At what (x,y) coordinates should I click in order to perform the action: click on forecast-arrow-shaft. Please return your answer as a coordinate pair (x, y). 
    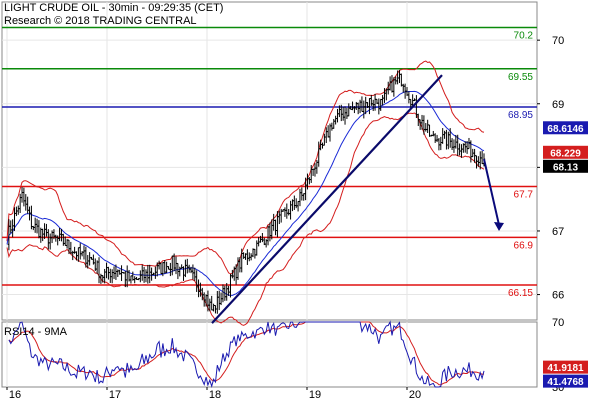
    Looking at the image, I should click on (491, 192).